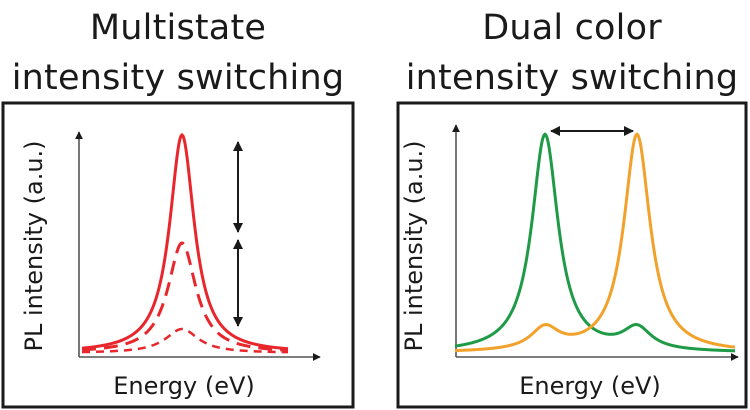 This screenshot has height=410, width=750. What do you see at coordinates (184, 386) in the screenshot?
I see `left-x-label: Energy (eV)` at bounding box center [184, 386].